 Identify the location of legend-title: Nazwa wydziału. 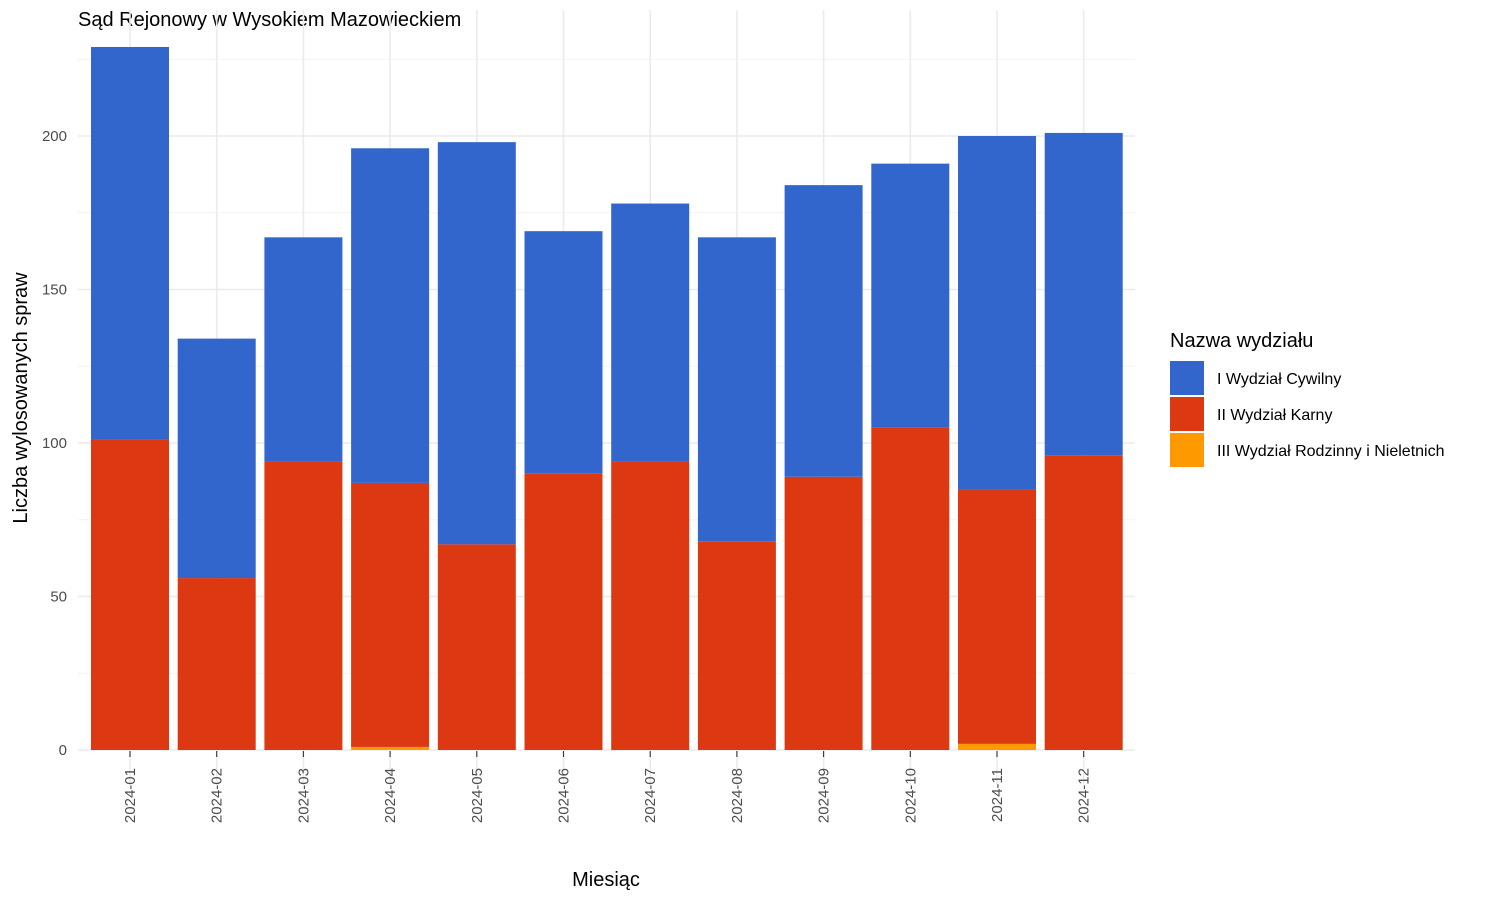
(1241, 341).